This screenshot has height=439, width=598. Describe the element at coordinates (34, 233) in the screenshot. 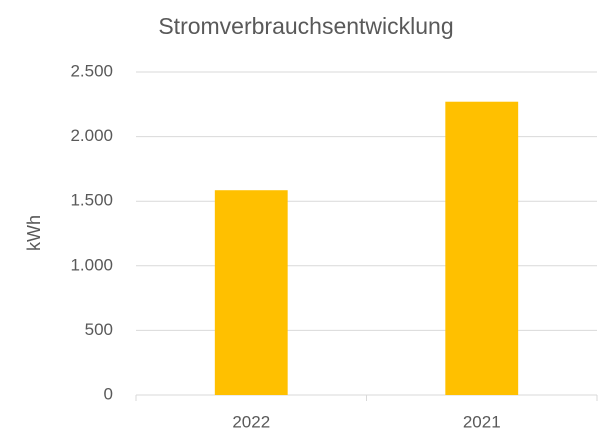

I see `y-axis-label: kWh` at that location.